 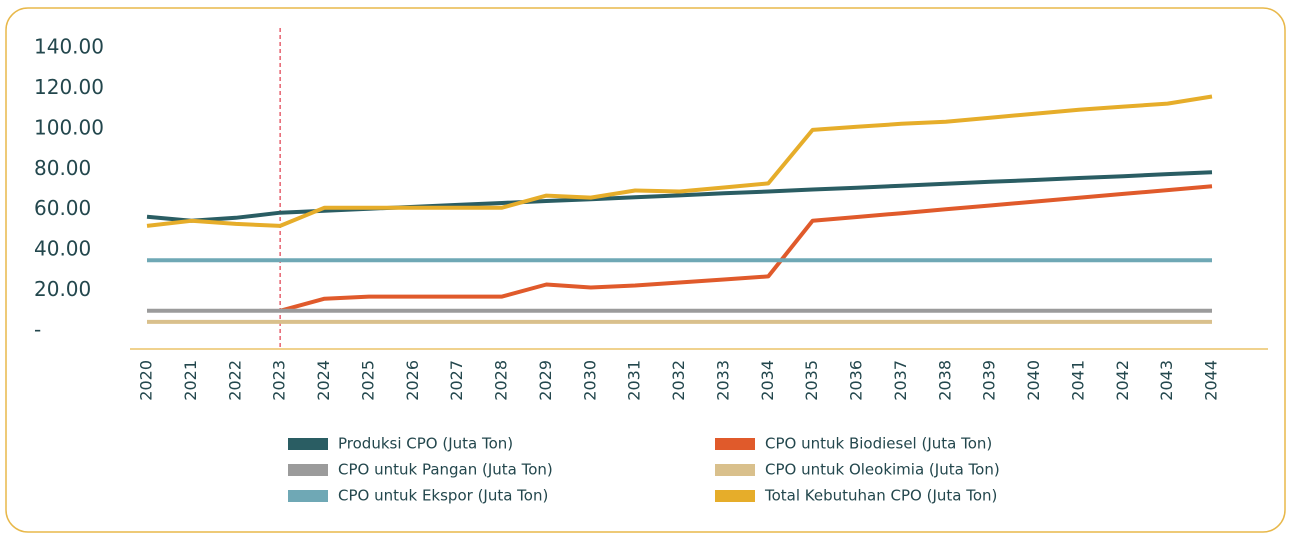 I want to click on y-tick-label: 80.00, so click(x=62, y=168).